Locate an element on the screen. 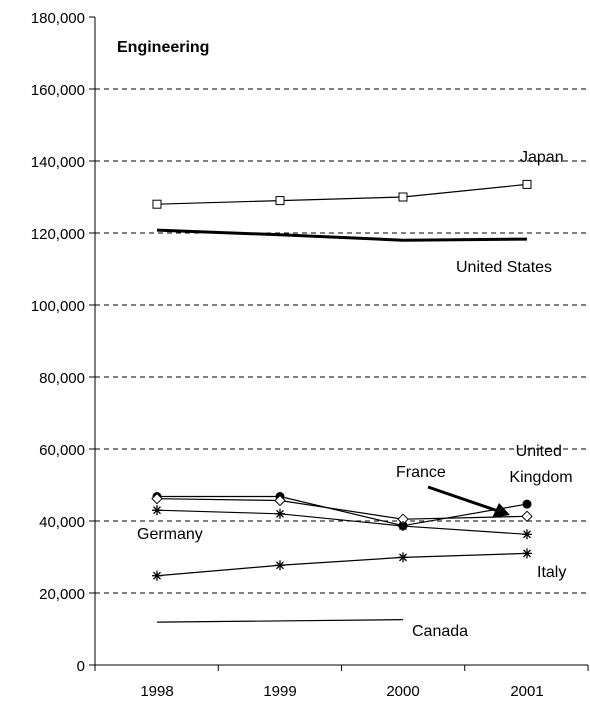 The image size is (590, 709). series-label-japan: Japan is located at coordinates (542, 157).